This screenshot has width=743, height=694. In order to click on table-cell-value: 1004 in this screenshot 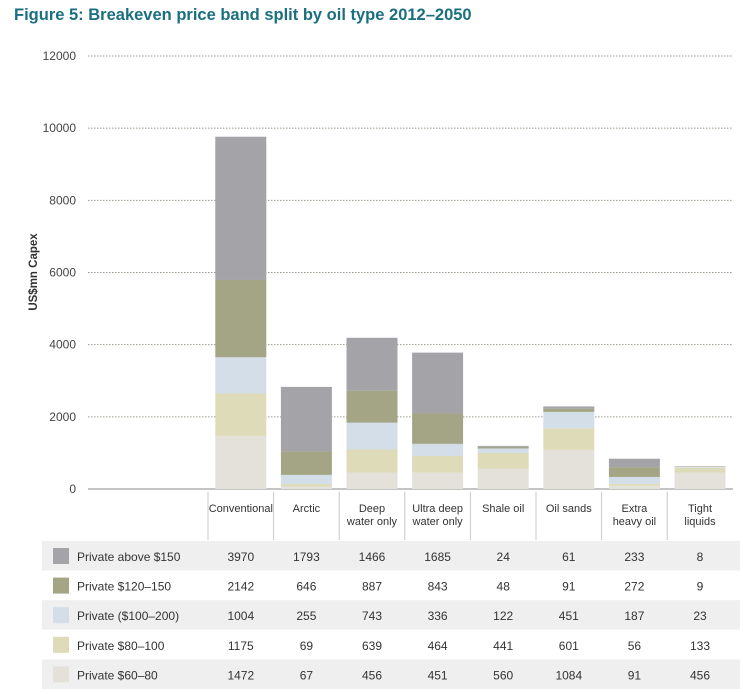, I will do `click(240, 616)`.